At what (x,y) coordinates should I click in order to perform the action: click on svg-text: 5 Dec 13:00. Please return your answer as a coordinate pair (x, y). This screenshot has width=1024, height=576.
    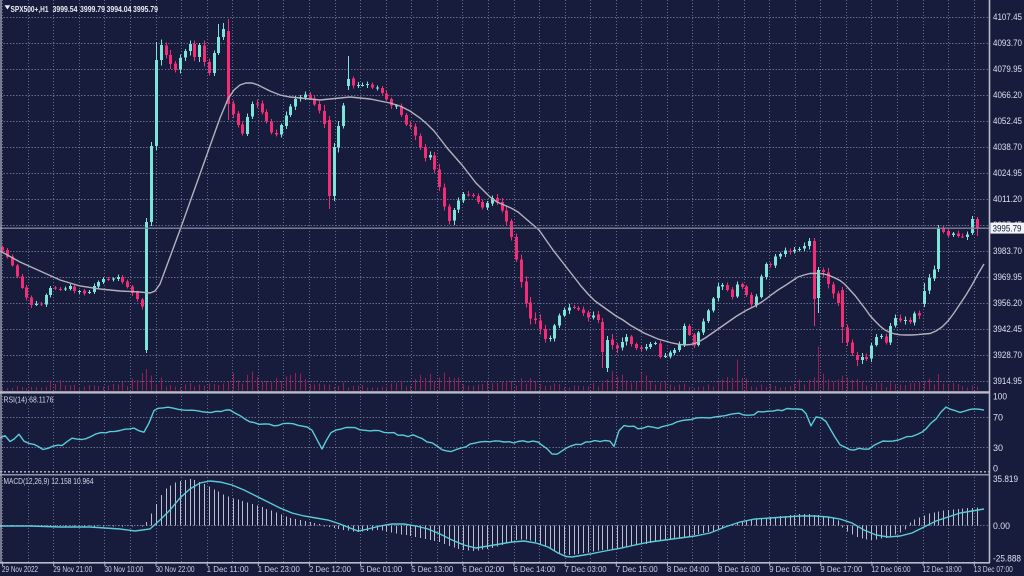
    Looking at the image, I should click on (432, 569).